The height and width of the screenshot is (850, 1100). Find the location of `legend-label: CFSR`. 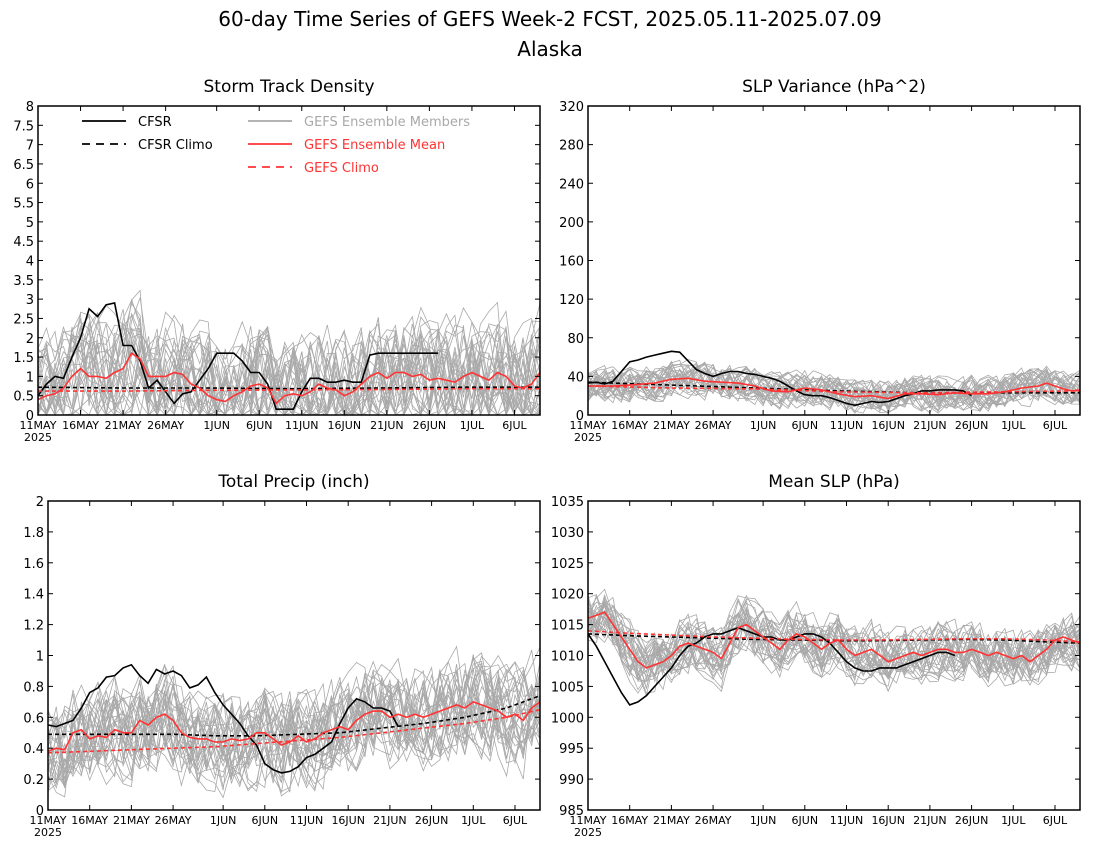

legend-label: CFSR is located at coordinates (155, 122).